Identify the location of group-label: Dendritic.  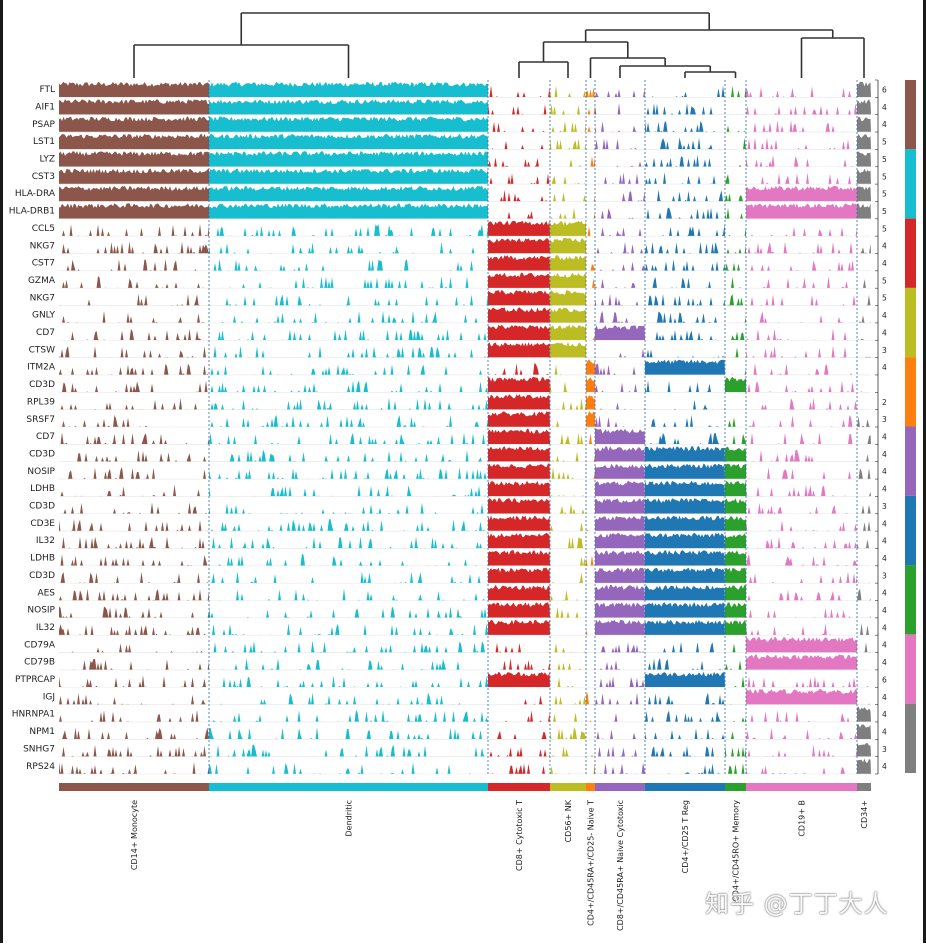
(349, 818).